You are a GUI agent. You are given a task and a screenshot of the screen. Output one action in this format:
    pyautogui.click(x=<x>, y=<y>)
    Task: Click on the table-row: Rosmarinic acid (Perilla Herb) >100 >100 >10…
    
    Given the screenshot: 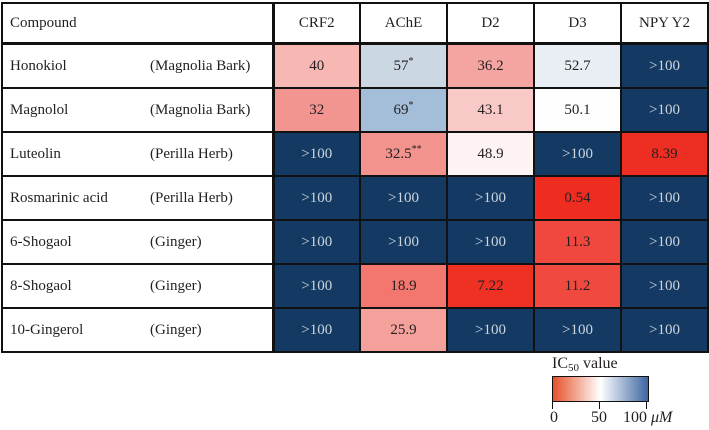 What is the action you would take?
    pyautogui.click(x=355, y=198)
    